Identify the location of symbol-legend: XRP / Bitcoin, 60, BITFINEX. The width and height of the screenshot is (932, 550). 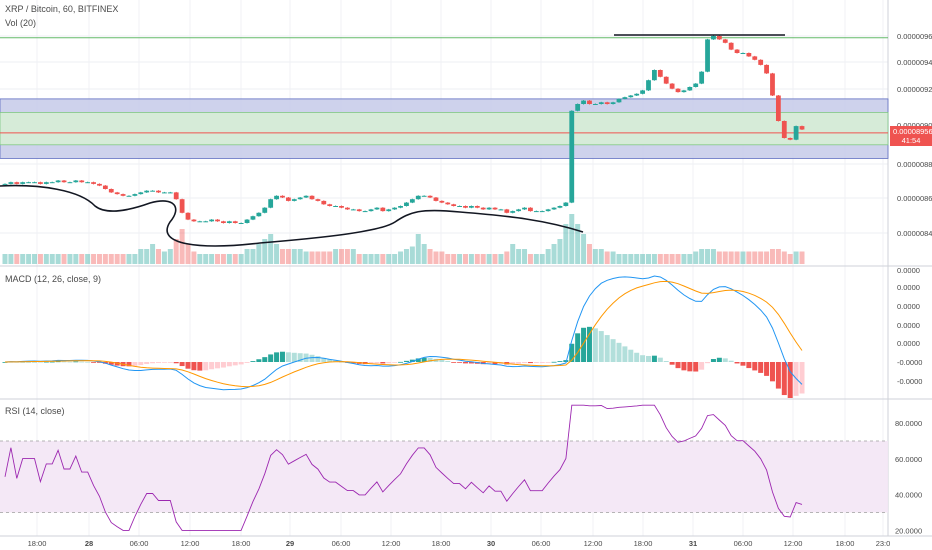
(61, 9).